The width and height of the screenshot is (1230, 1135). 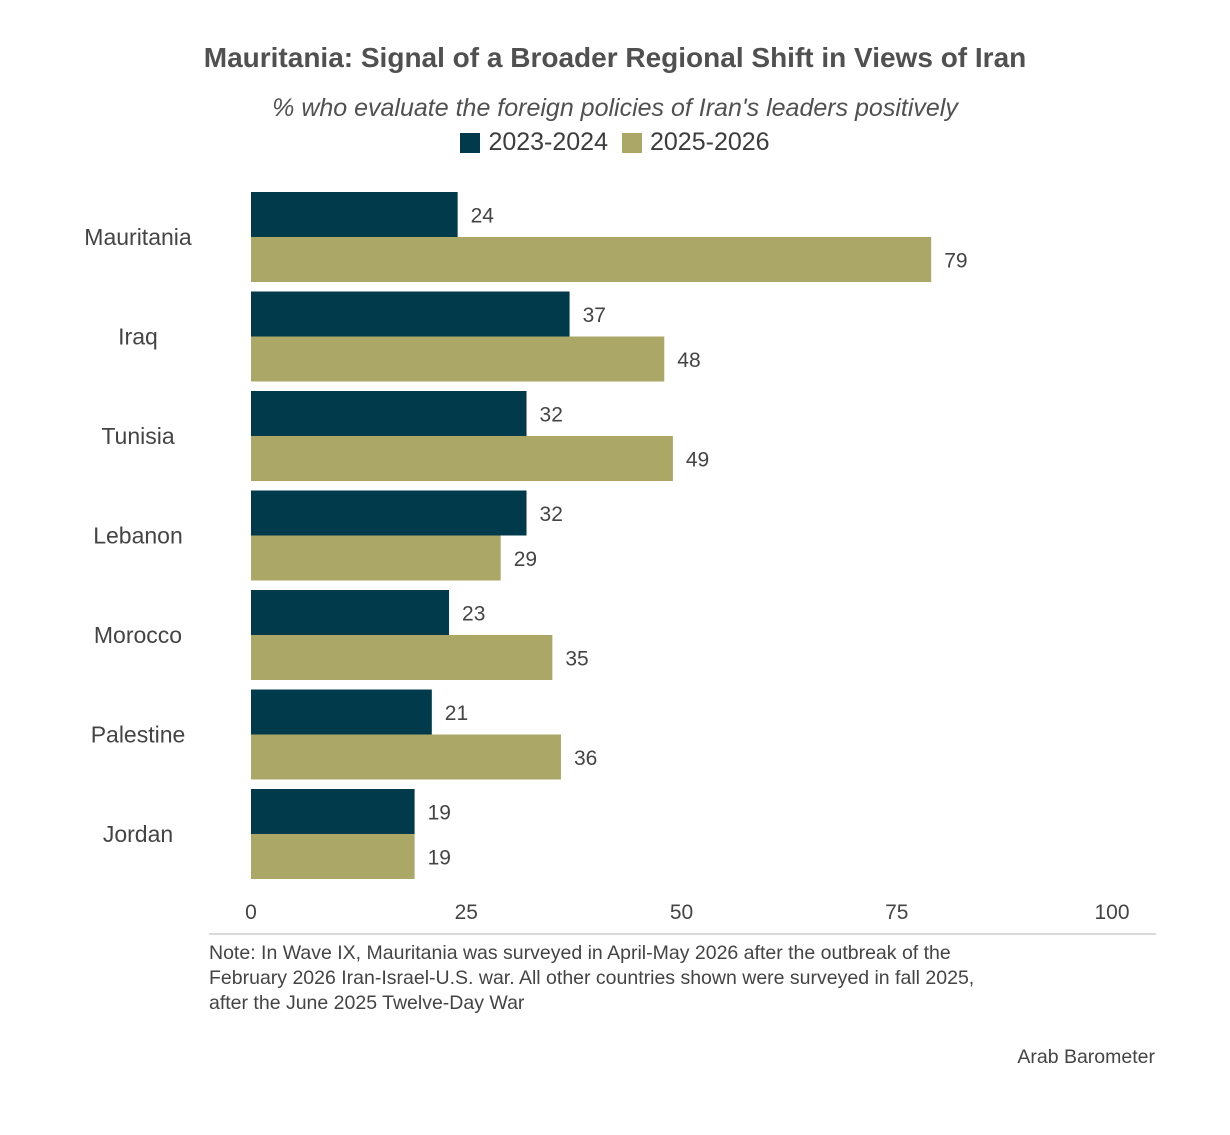 I want to click on bar-lebanon-2023-2024, so click(x=389, y=513).